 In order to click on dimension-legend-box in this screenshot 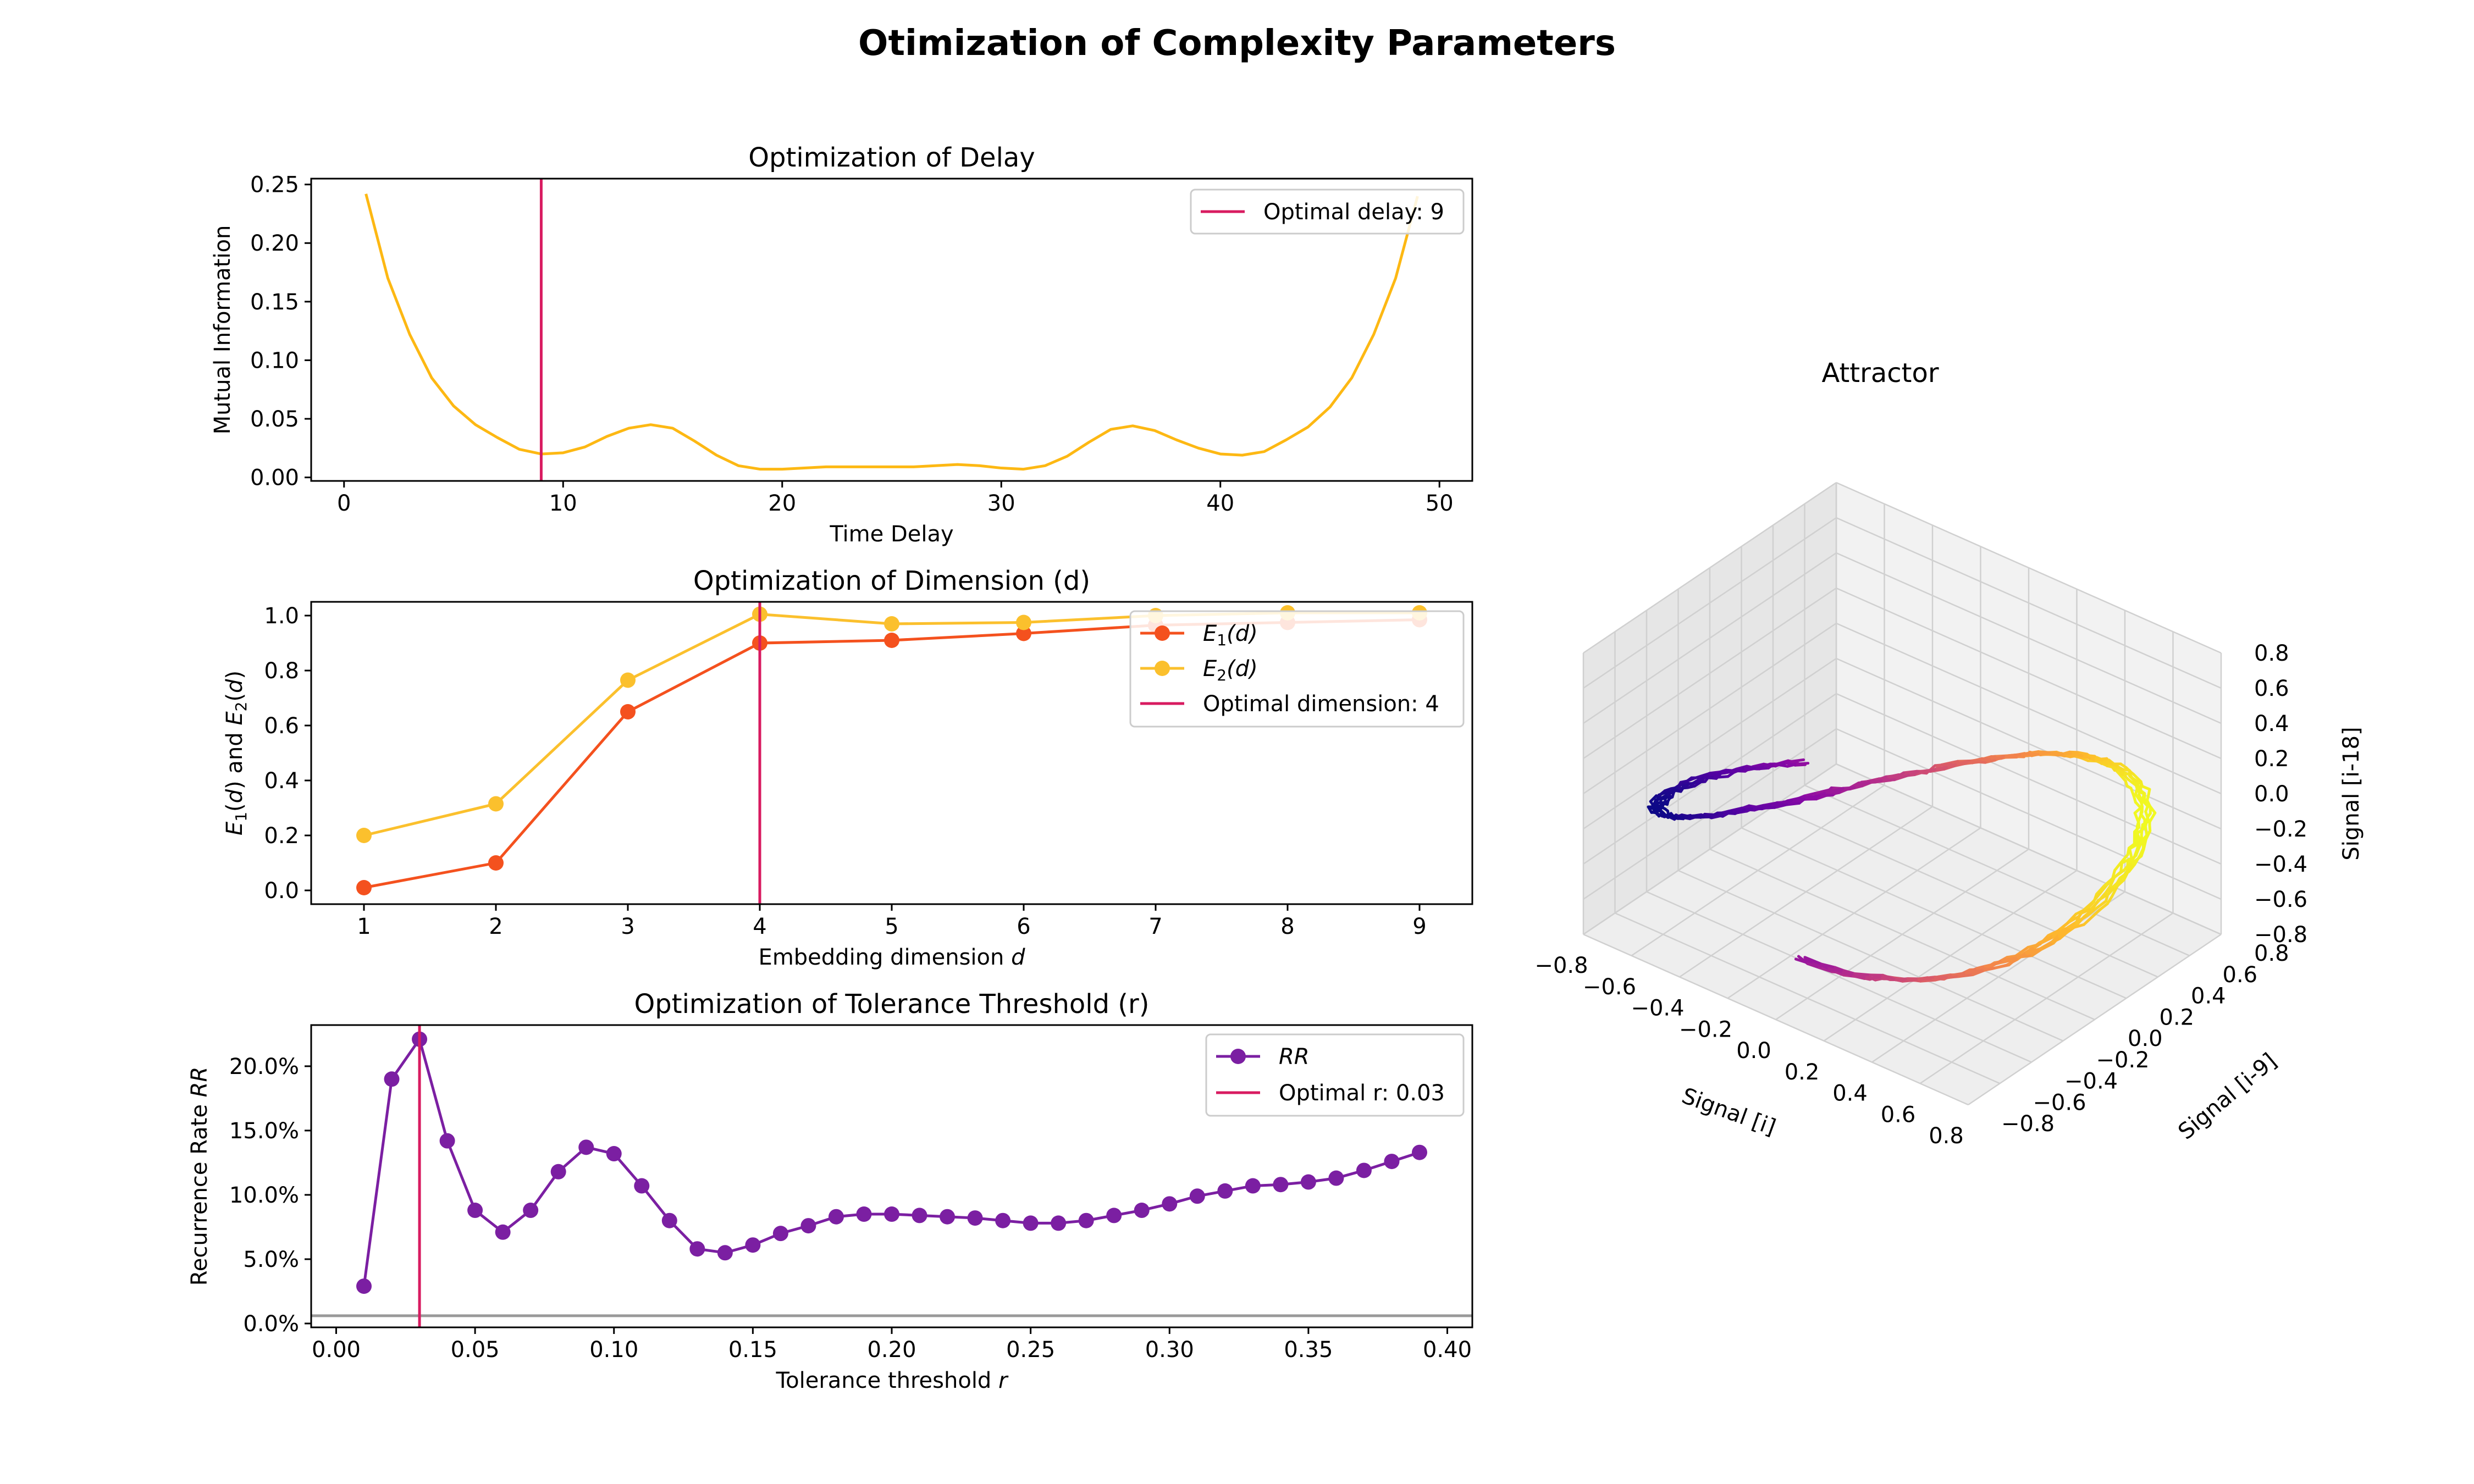, I will do `click(1297, 669)`.